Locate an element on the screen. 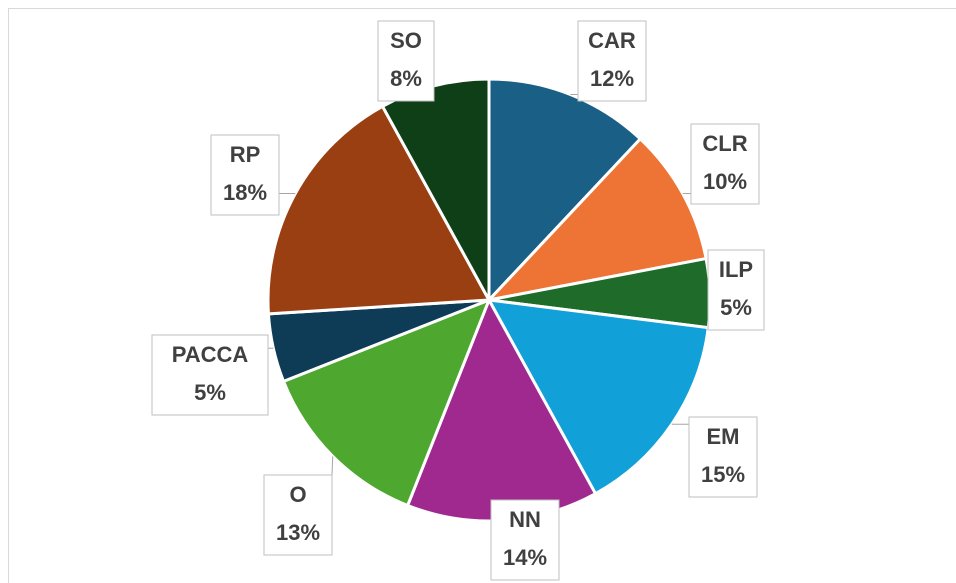 This screenshot has width=956, height=583. category-label: PACCA is located at coordinates (210, 354).